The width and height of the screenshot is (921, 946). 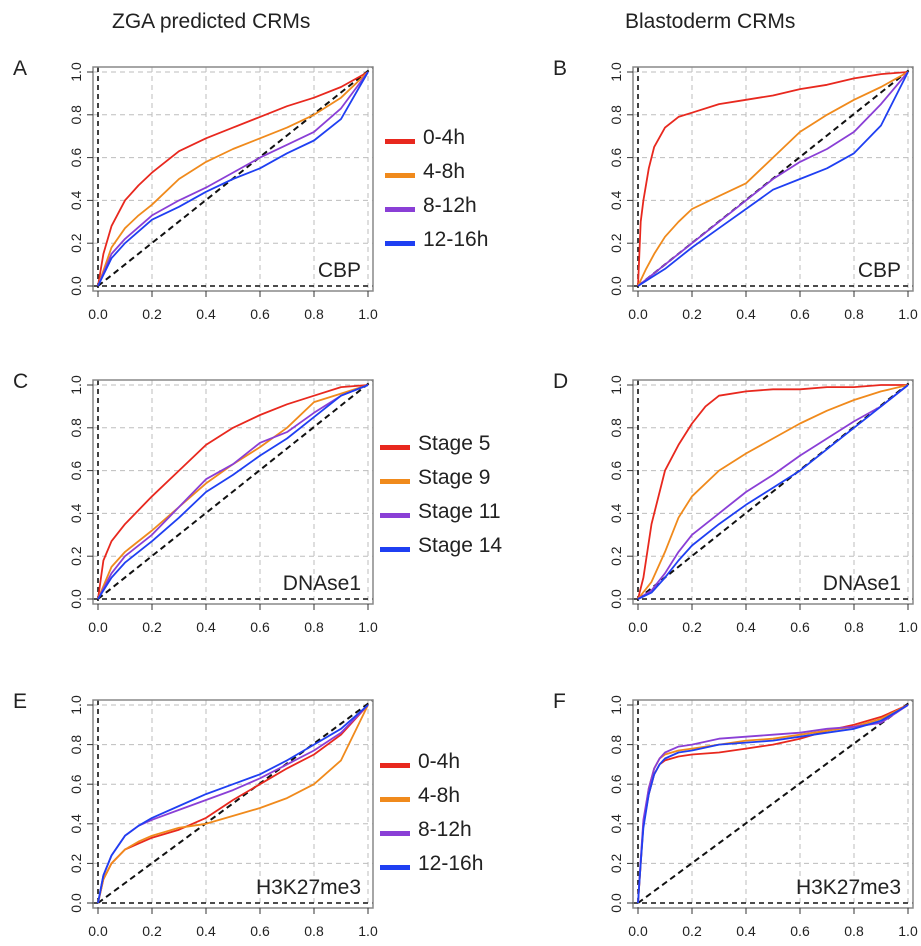 What do you see at coordinates (211, 21) in the screenshot?
I see `column-title-zga: ZGA predicted CRMs` at bounding box center [211, 21].